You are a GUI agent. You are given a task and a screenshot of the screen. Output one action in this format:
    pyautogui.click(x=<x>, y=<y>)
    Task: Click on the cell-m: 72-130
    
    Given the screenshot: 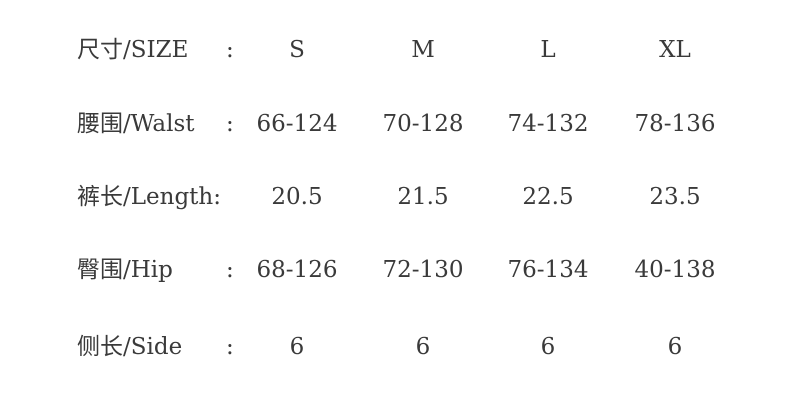 What is the action you would take?
    pyautogui.click(x=423, y=270)
    